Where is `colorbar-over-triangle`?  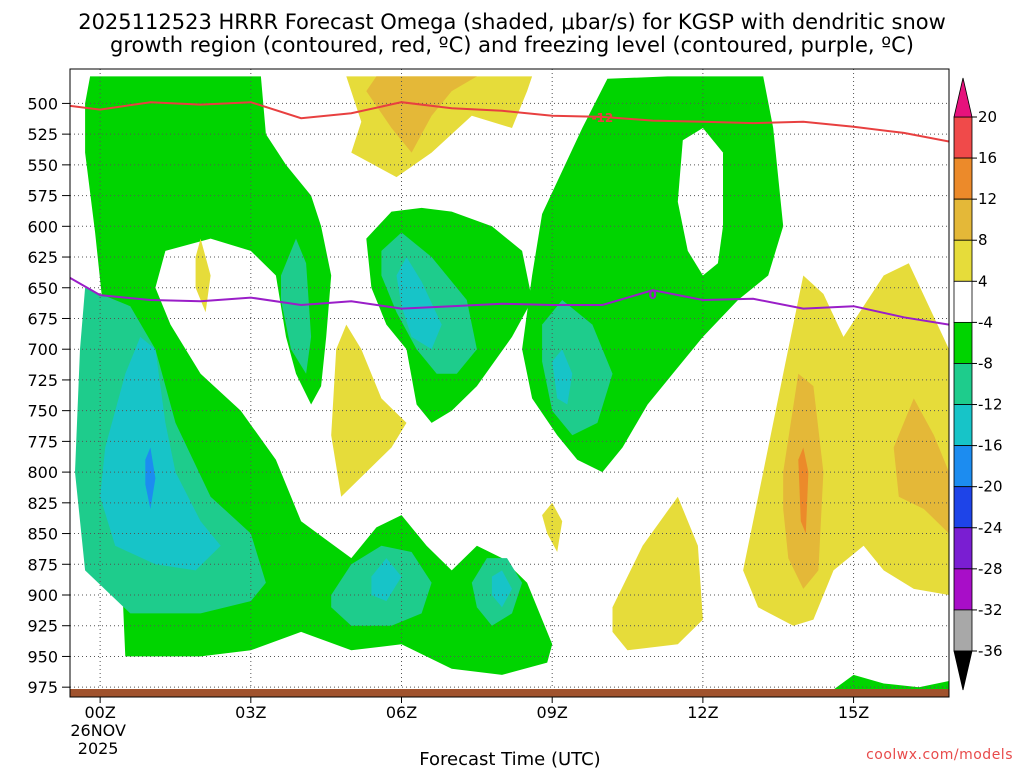
colorbar-over-triangle is located at coordinates (963, 97).